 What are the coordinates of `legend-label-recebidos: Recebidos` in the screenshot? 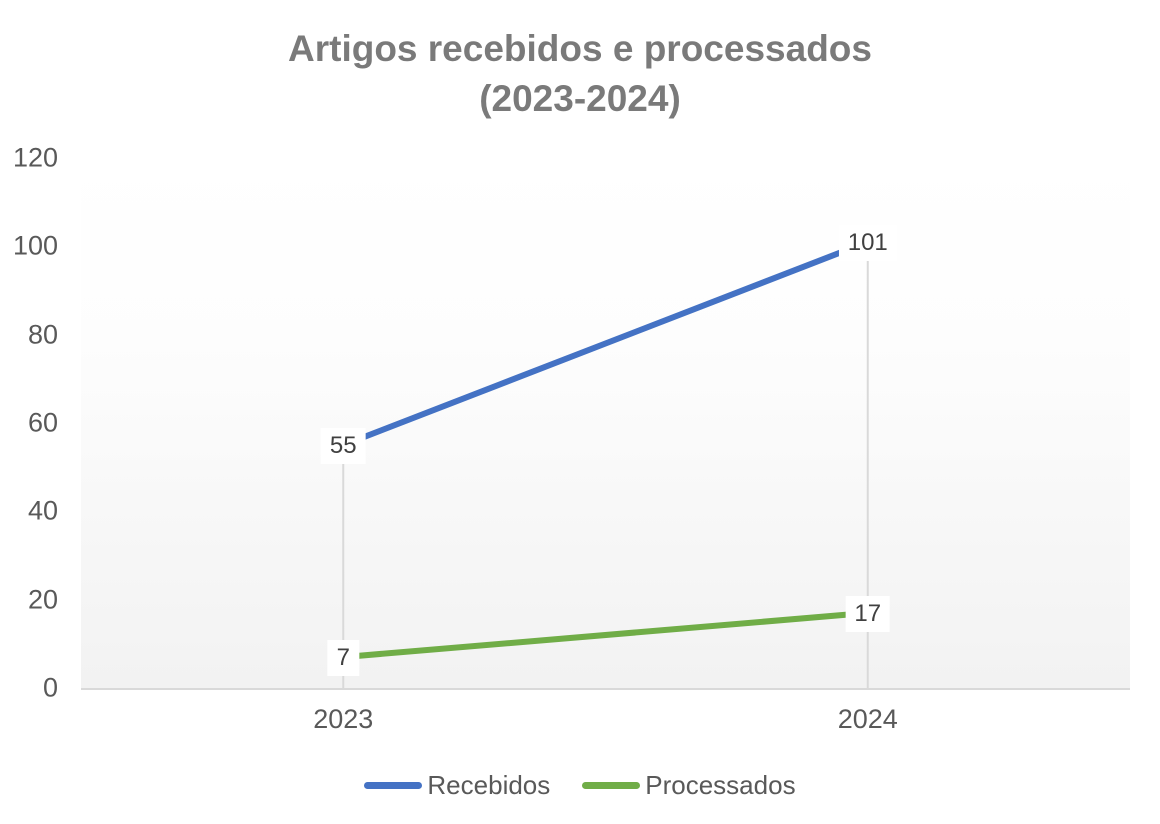 It's located at (489, 785).